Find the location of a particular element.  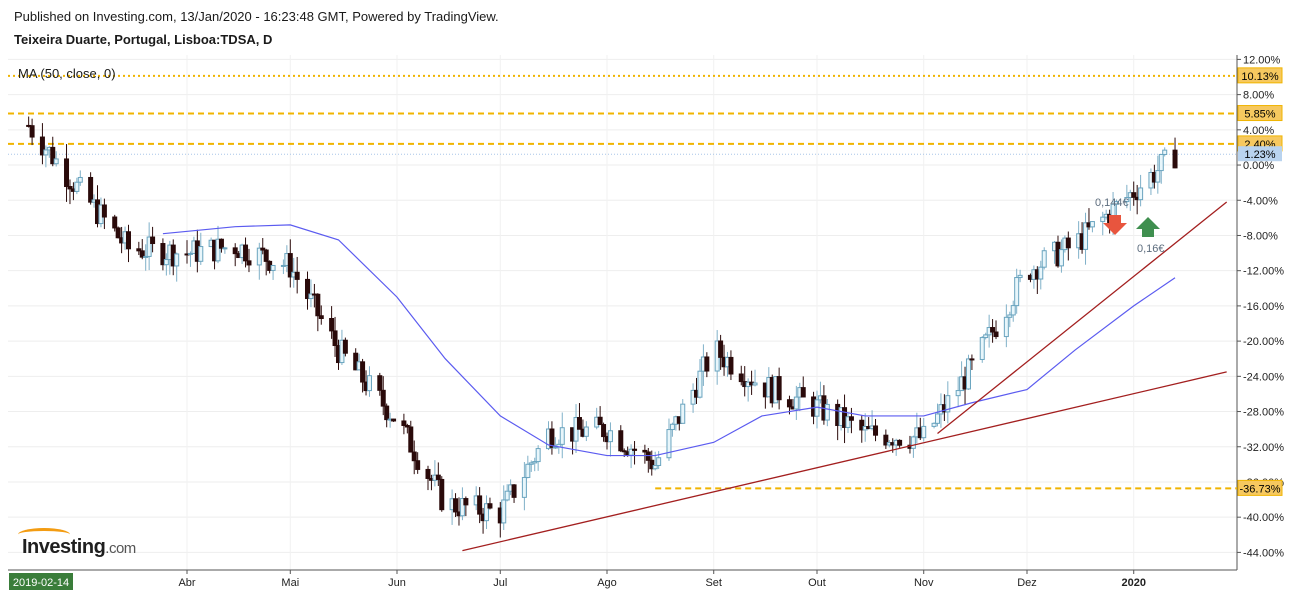

x-tick-label: Jun is located at coordinates (397, 583).